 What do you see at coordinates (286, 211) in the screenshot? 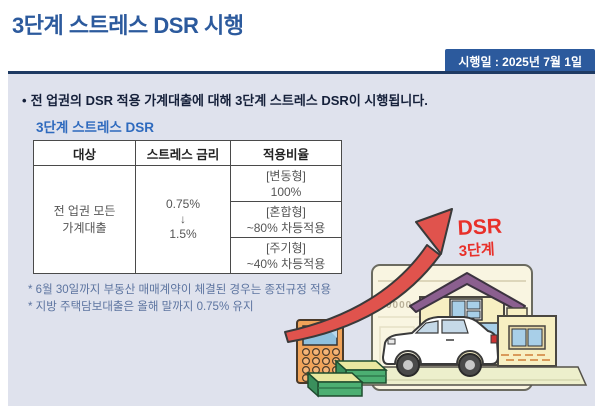
I see `ratio-type: [혼합형]` at bounding box center [286, 211].